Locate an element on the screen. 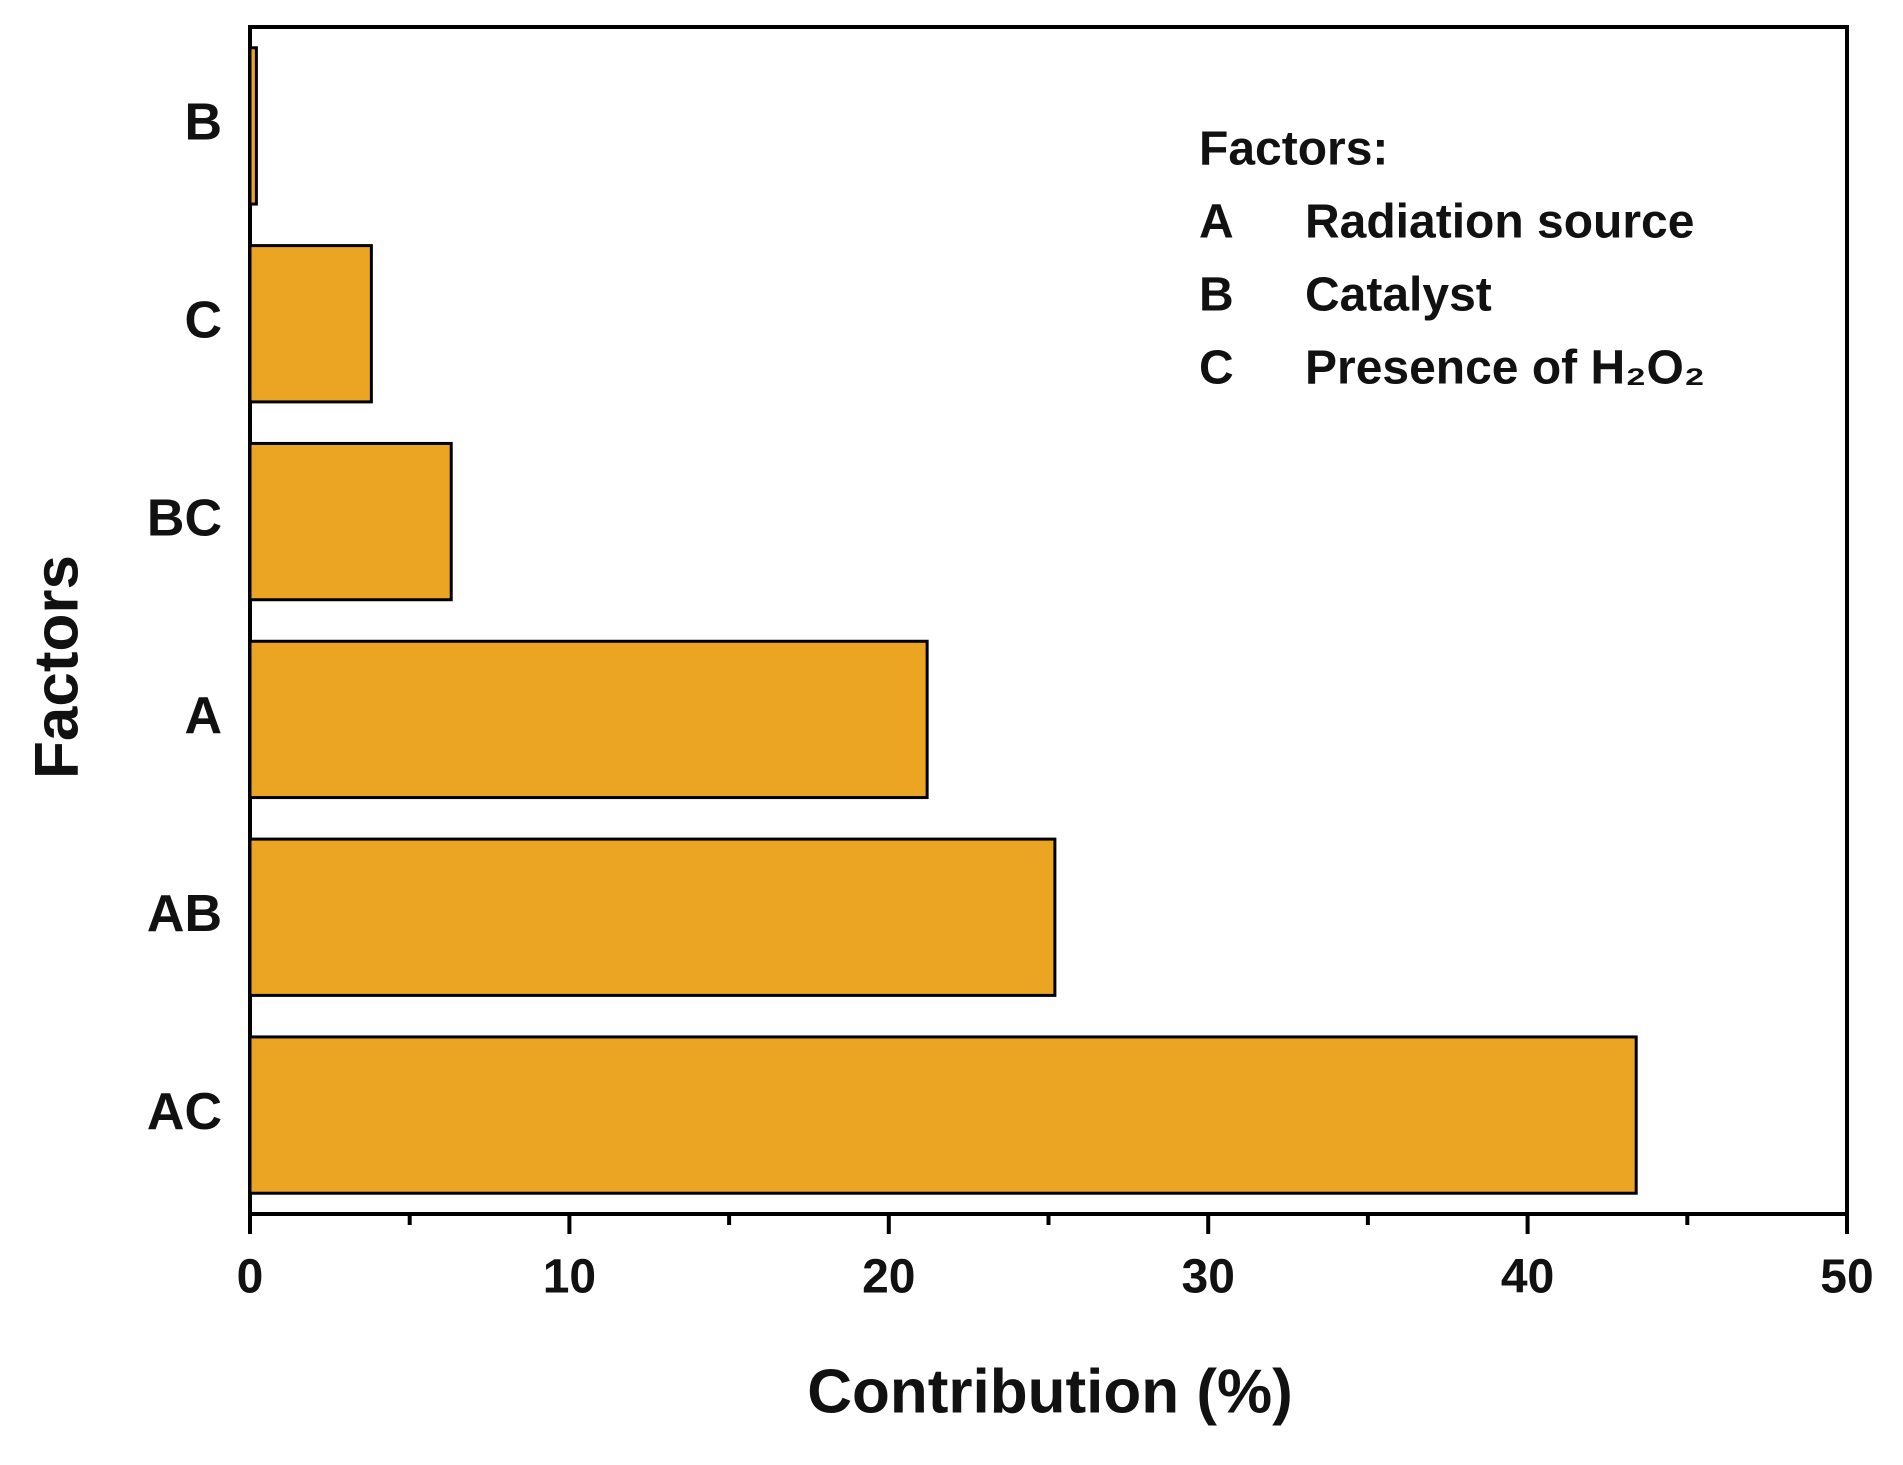 The height and width of the screenshot is (1465, 1903). legend-label: Catalyst is located at coordinates (1398, 295).